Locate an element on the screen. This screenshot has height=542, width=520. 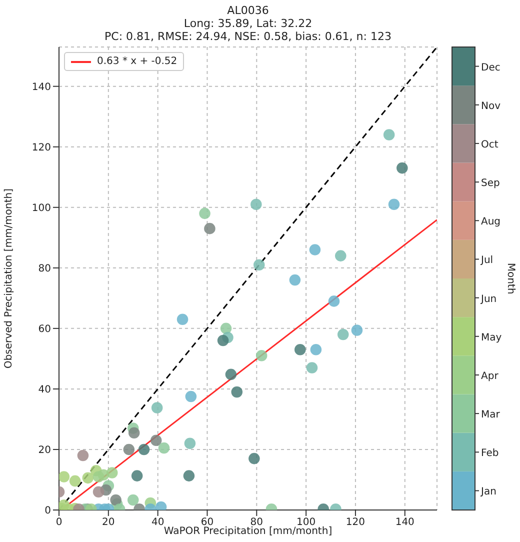
color-bar-label: Dec is located at coordinates (490, 68).